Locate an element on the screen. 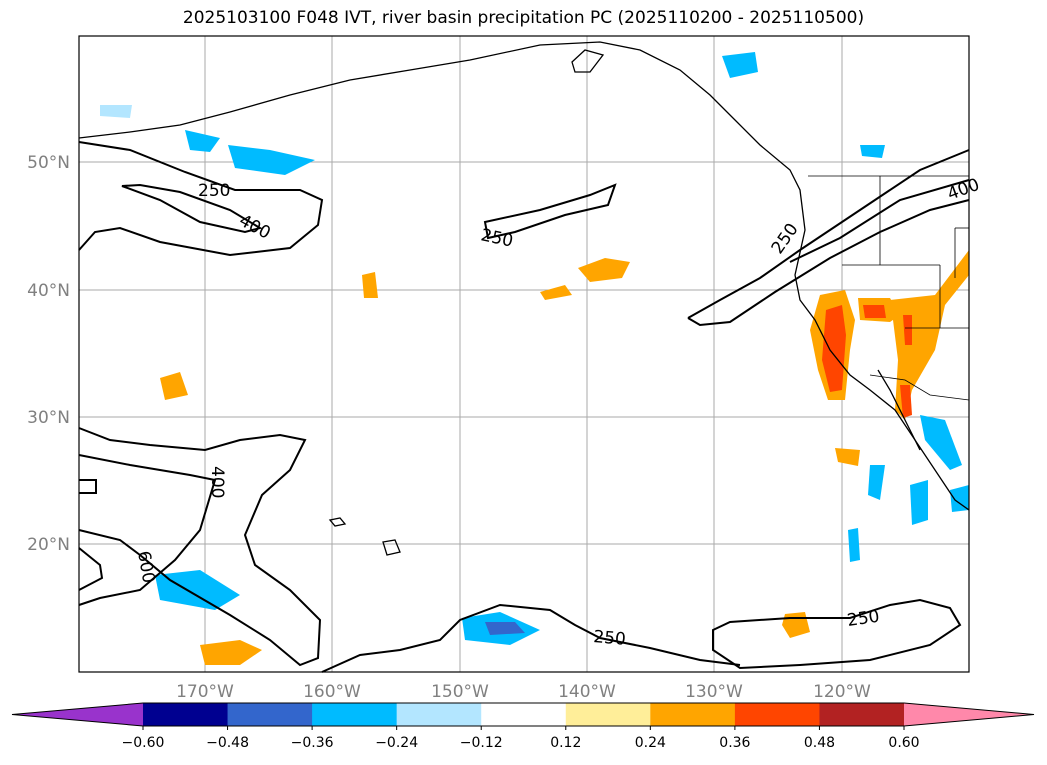 The width and height of the screenshot is (1047, 765). precip-strong-baja is located at coordinates (906, 401).